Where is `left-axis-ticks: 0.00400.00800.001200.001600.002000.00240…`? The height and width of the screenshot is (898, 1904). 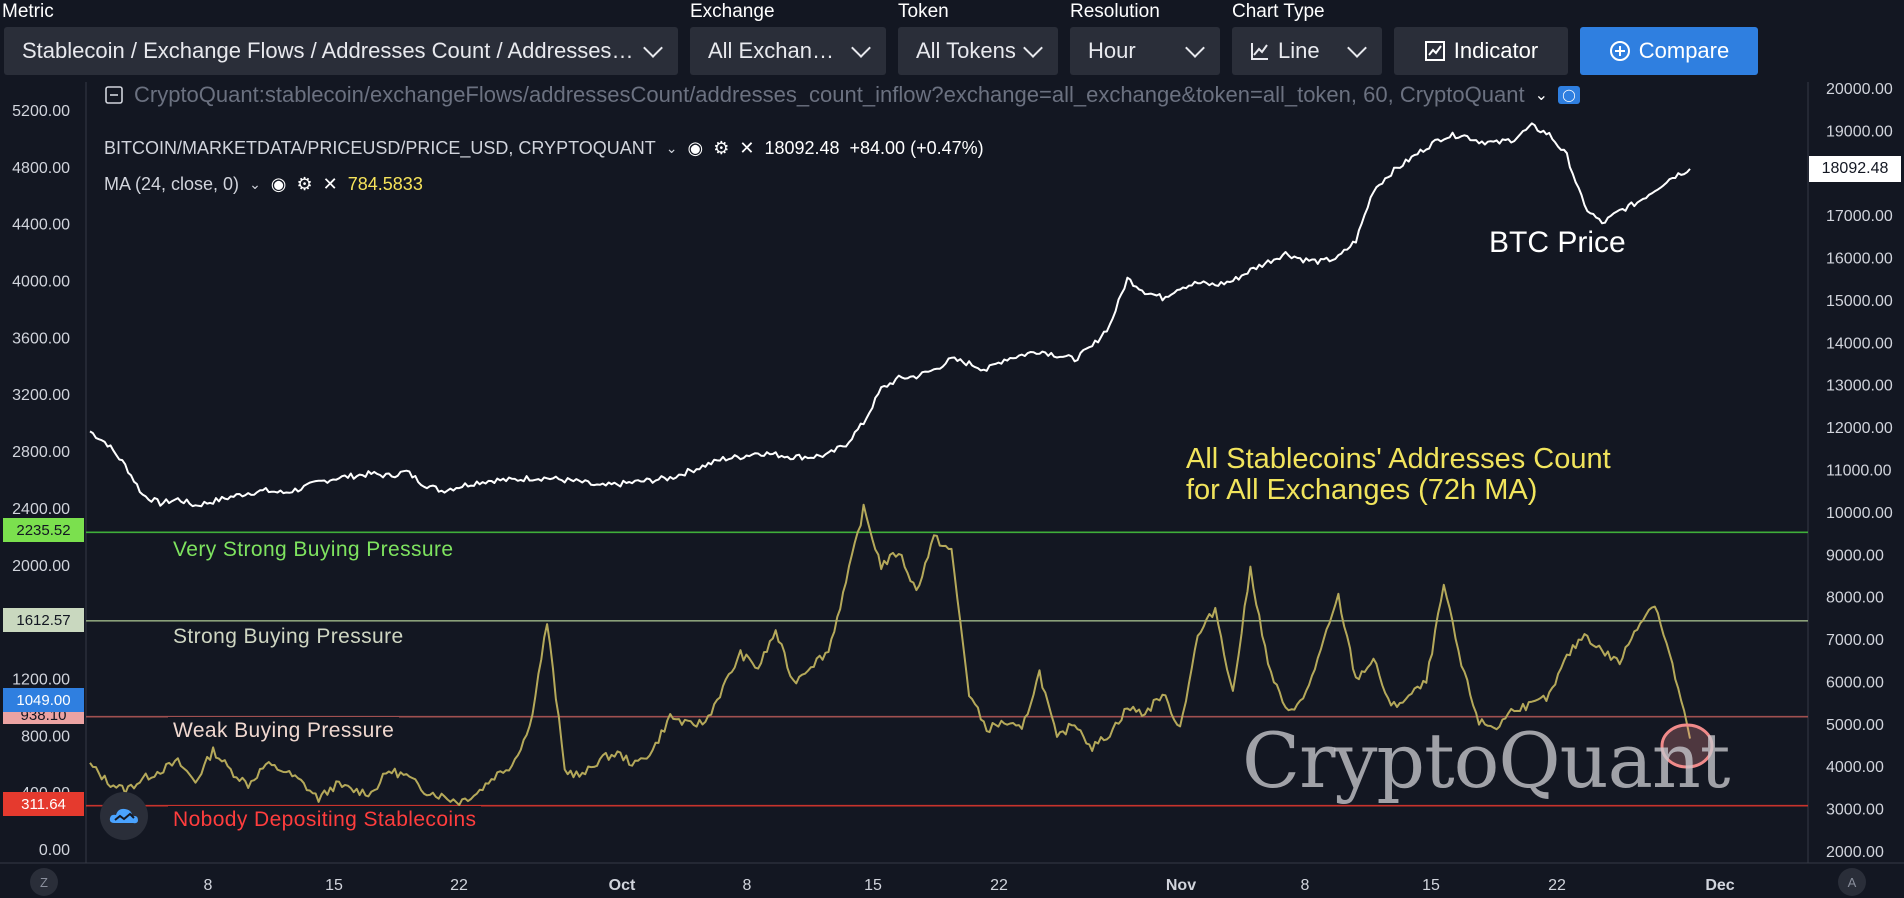
left-axis-ticks: 0.00400.00800.001200.001600.002000.00240… is located at coordinates (41, 481).